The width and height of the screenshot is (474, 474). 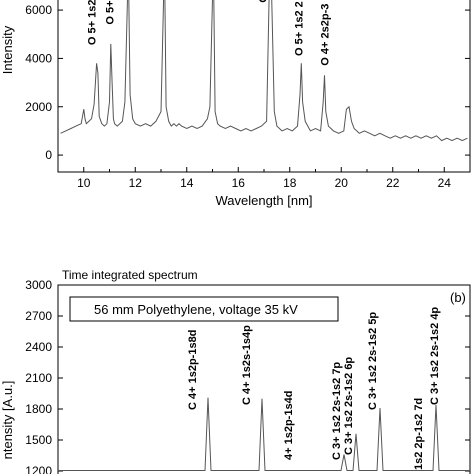 I want to click on bottom-peak-label: C 3+ 1s2 2s-1s2 6p, so click(x=349, y=406).